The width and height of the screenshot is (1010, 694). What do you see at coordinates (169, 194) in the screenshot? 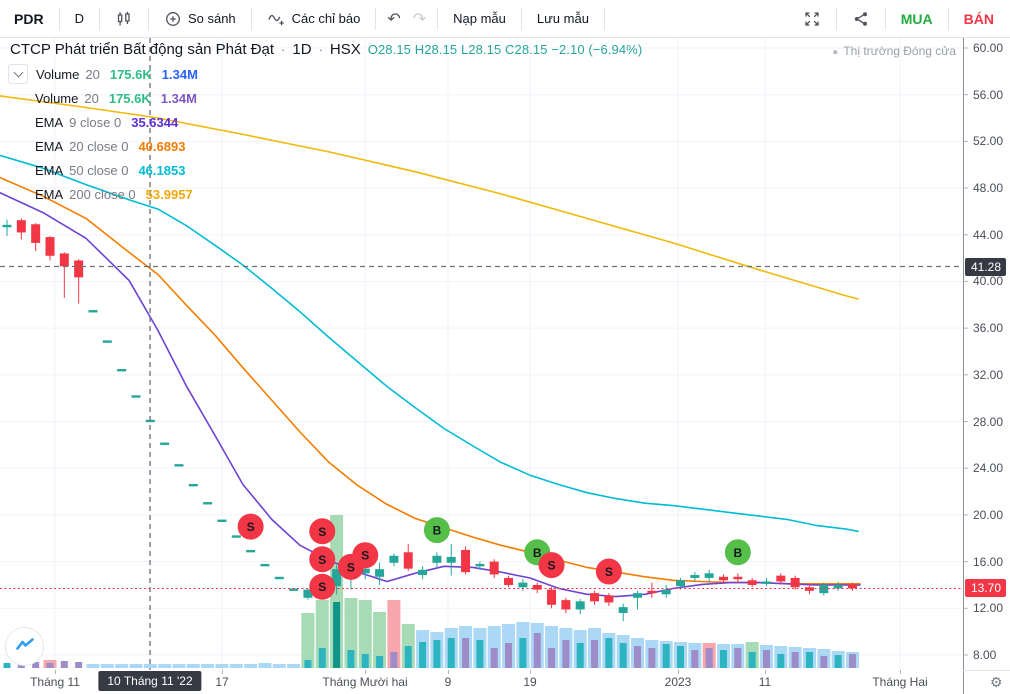
I see `legend-indicator-value: 53.9957` at bounding box center [169, 194].